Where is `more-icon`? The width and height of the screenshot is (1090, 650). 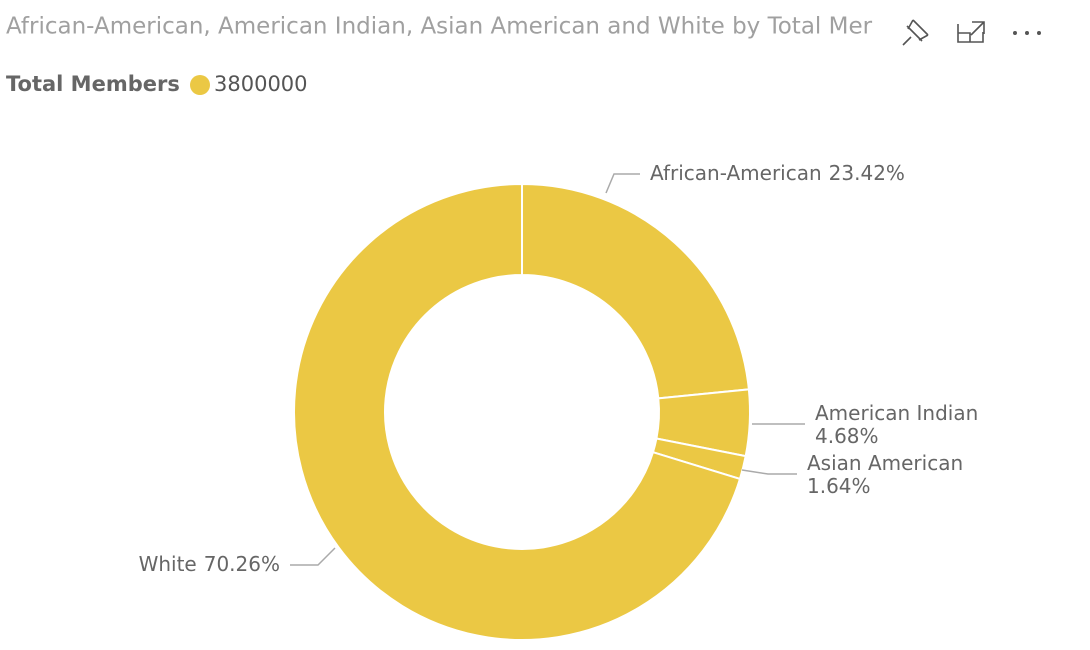
more-icon is located at coordinates (1027, 33).